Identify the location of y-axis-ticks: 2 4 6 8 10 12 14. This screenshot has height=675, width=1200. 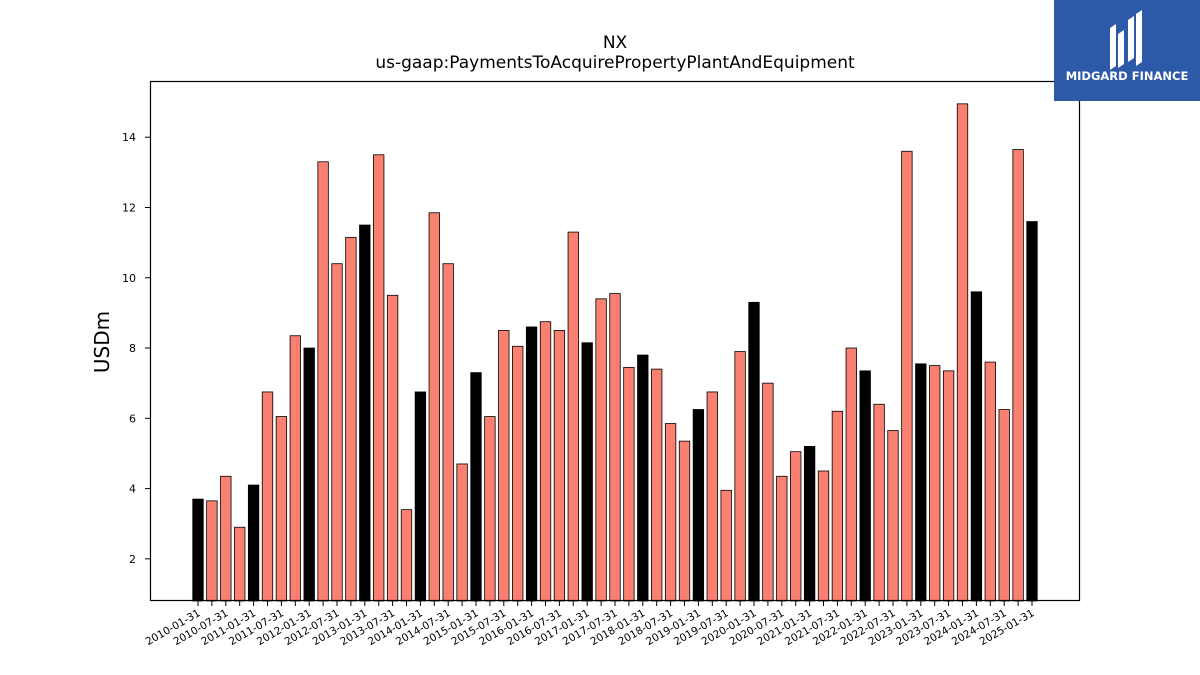
(136, 348).